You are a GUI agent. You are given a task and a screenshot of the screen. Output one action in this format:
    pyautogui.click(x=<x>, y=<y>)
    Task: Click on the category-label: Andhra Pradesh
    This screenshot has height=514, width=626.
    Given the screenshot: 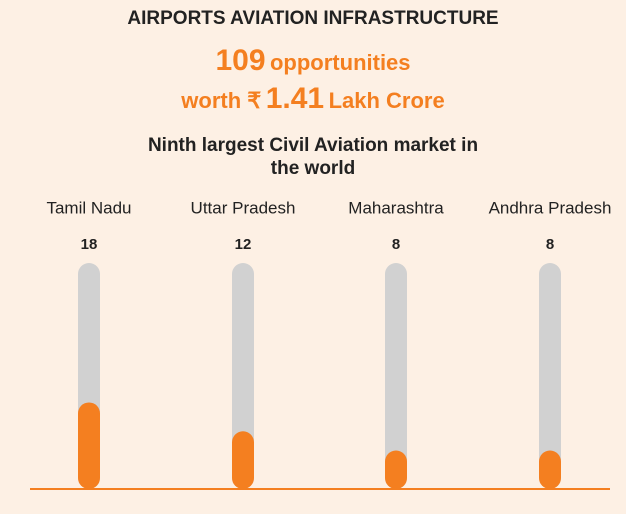 What is the action you would take?
    pyautogui.click(x=550, y=207)
    